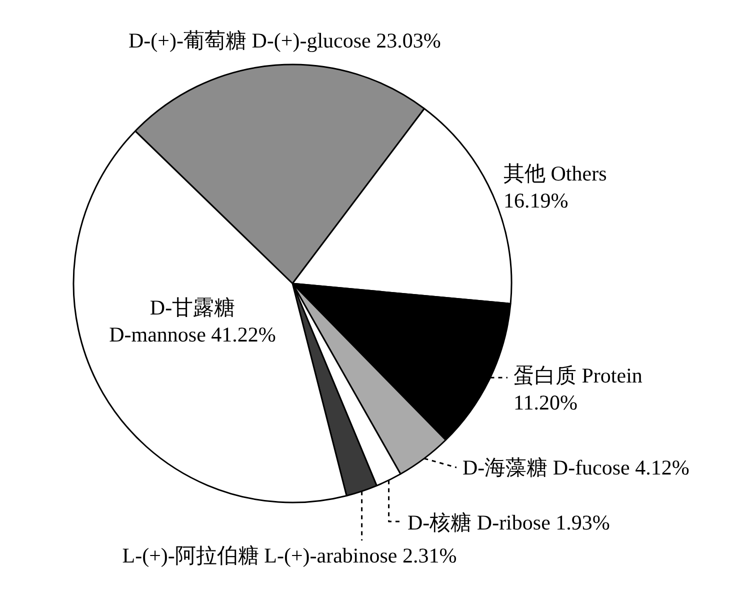  What do you see at coordinates (536, 200) in the screenshot?
I see `data-label: 16.19%` at bounding box center [536, 200].